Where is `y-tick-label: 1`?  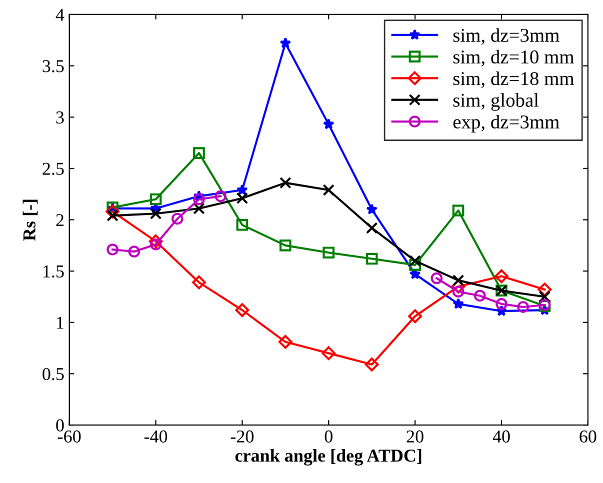 y-tick-label: 1 is located at coordinates (60, 322).